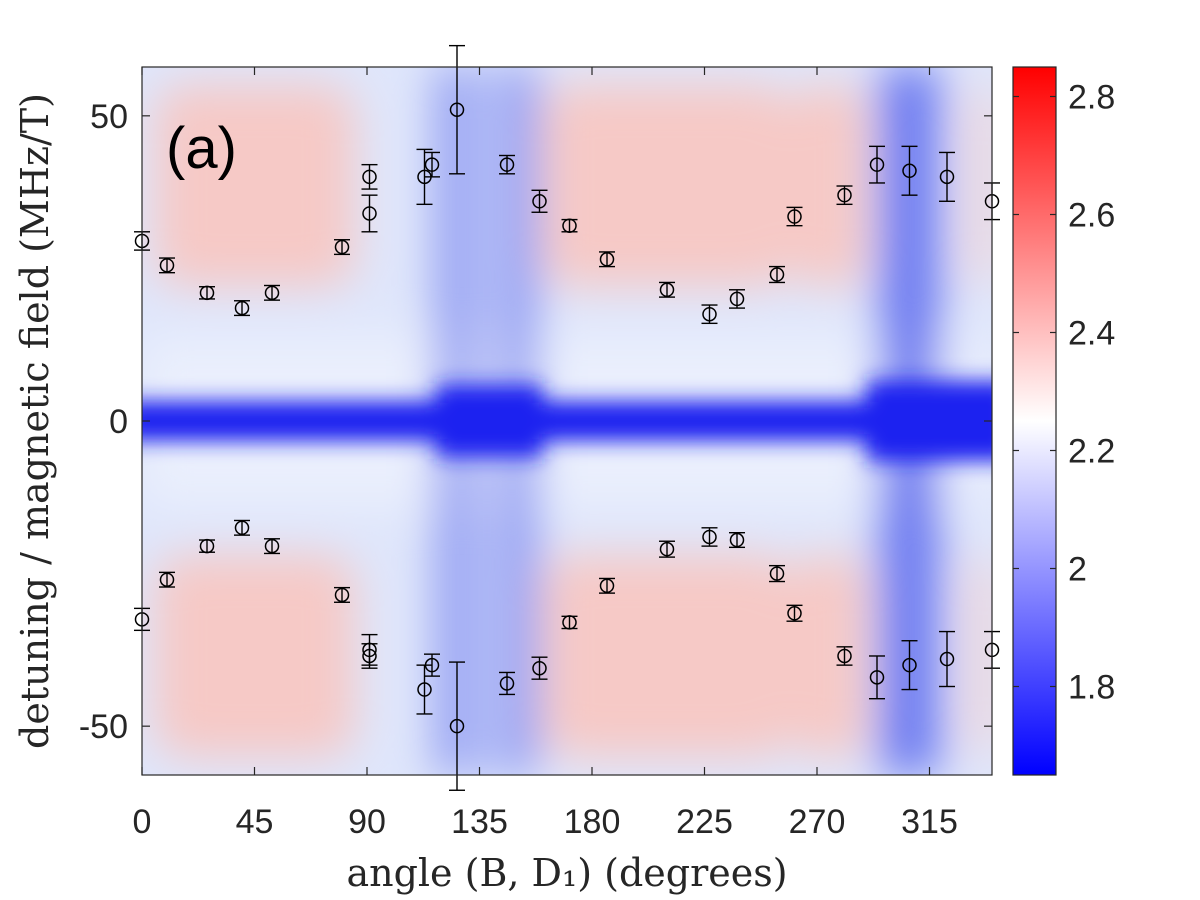 Image resolution: width=1200 pixels, height=900 pixels. Describe the element at coordinates (1064, 393) in the screenshot. I see `colorbar-ticks: 1.8 2 2.2 2.4 2.6 2.8` at that location.